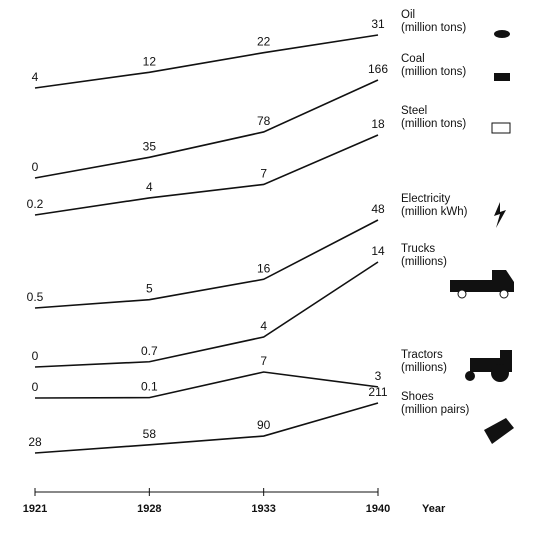 The image size is (538, 536). I want to click on x-tick-label: 1940, so click(378, 509).